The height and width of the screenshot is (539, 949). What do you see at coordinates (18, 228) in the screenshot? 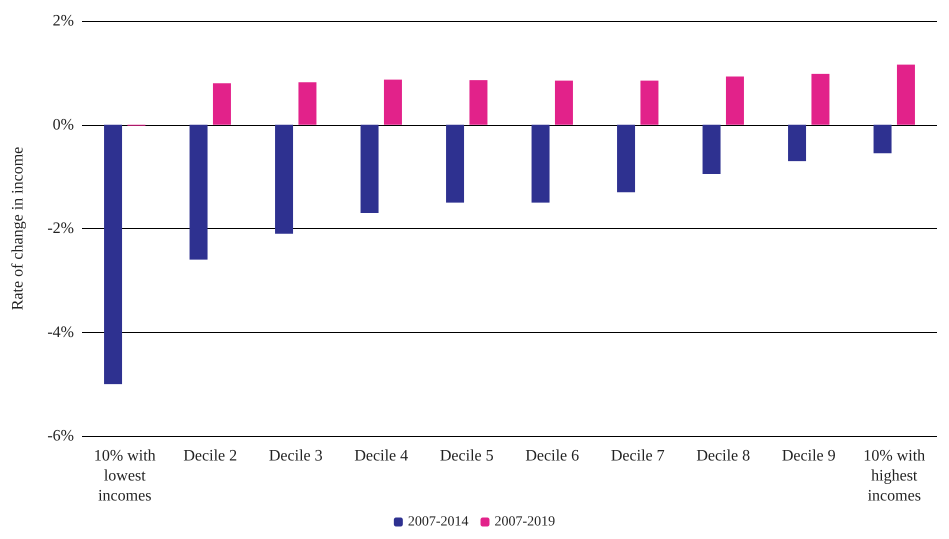
I see `y-axis-title: Rate of change in income` at bounding box center [18, 228].